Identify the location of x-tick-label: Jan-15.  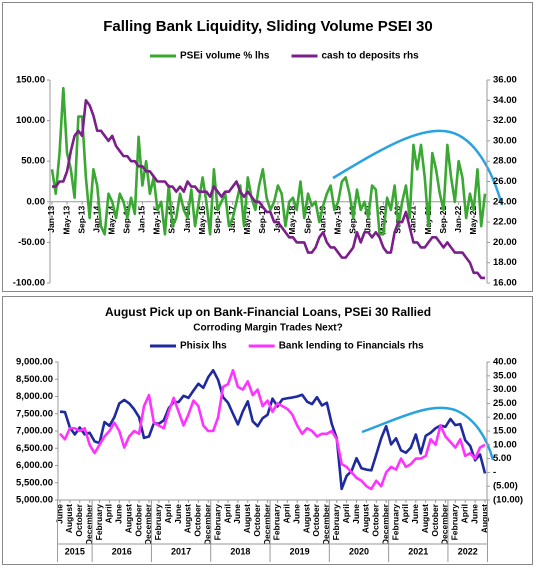
(142, 219).